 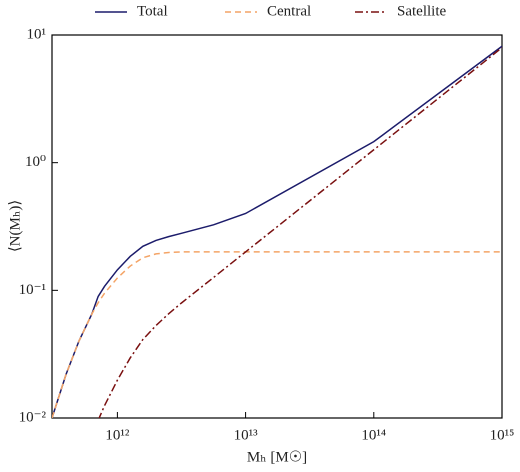 What do you see at coordinates (35, 162) in the screenshot?
I see `y-tick-label: 10⁰` at bounding box center [35, 162].